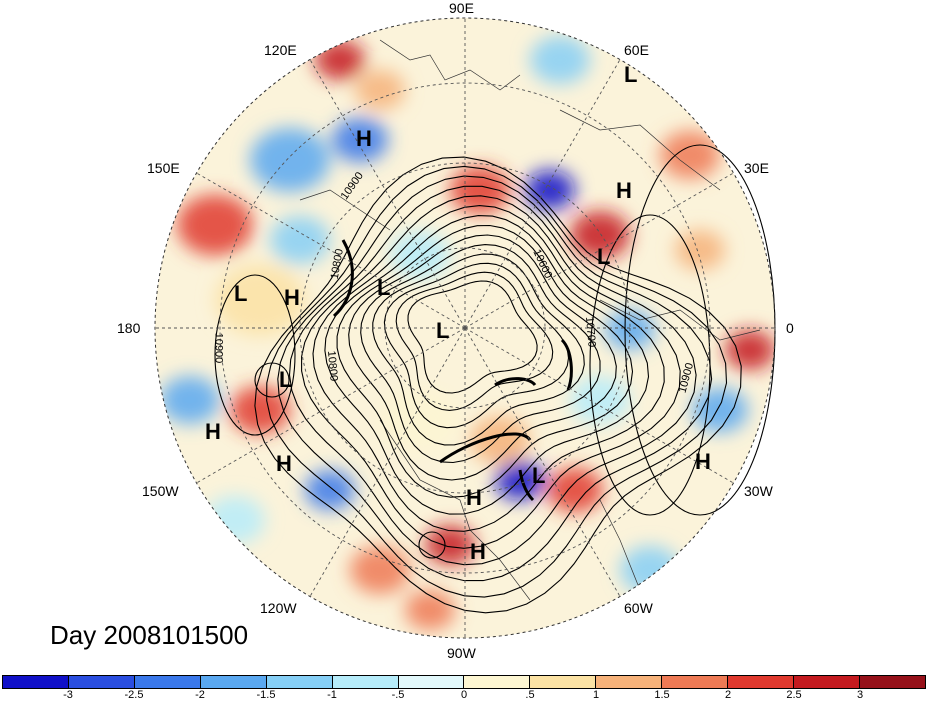  What do you see at coordinates (662, 695) in the screenshot?
I see `colorbar-tick-label: 1.5` at bounding box center [662, 695].